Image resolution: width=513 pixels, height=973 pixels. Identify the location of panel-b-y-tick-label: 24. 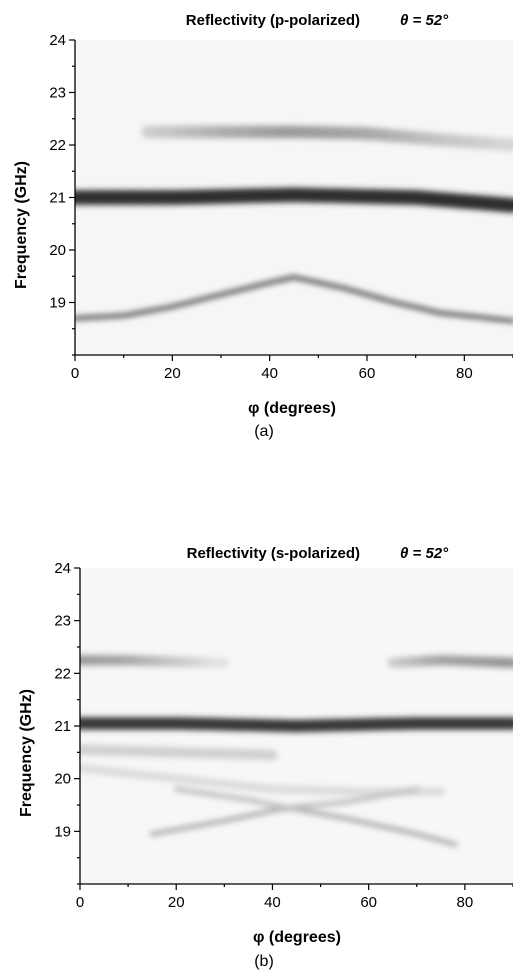
(62, 568).